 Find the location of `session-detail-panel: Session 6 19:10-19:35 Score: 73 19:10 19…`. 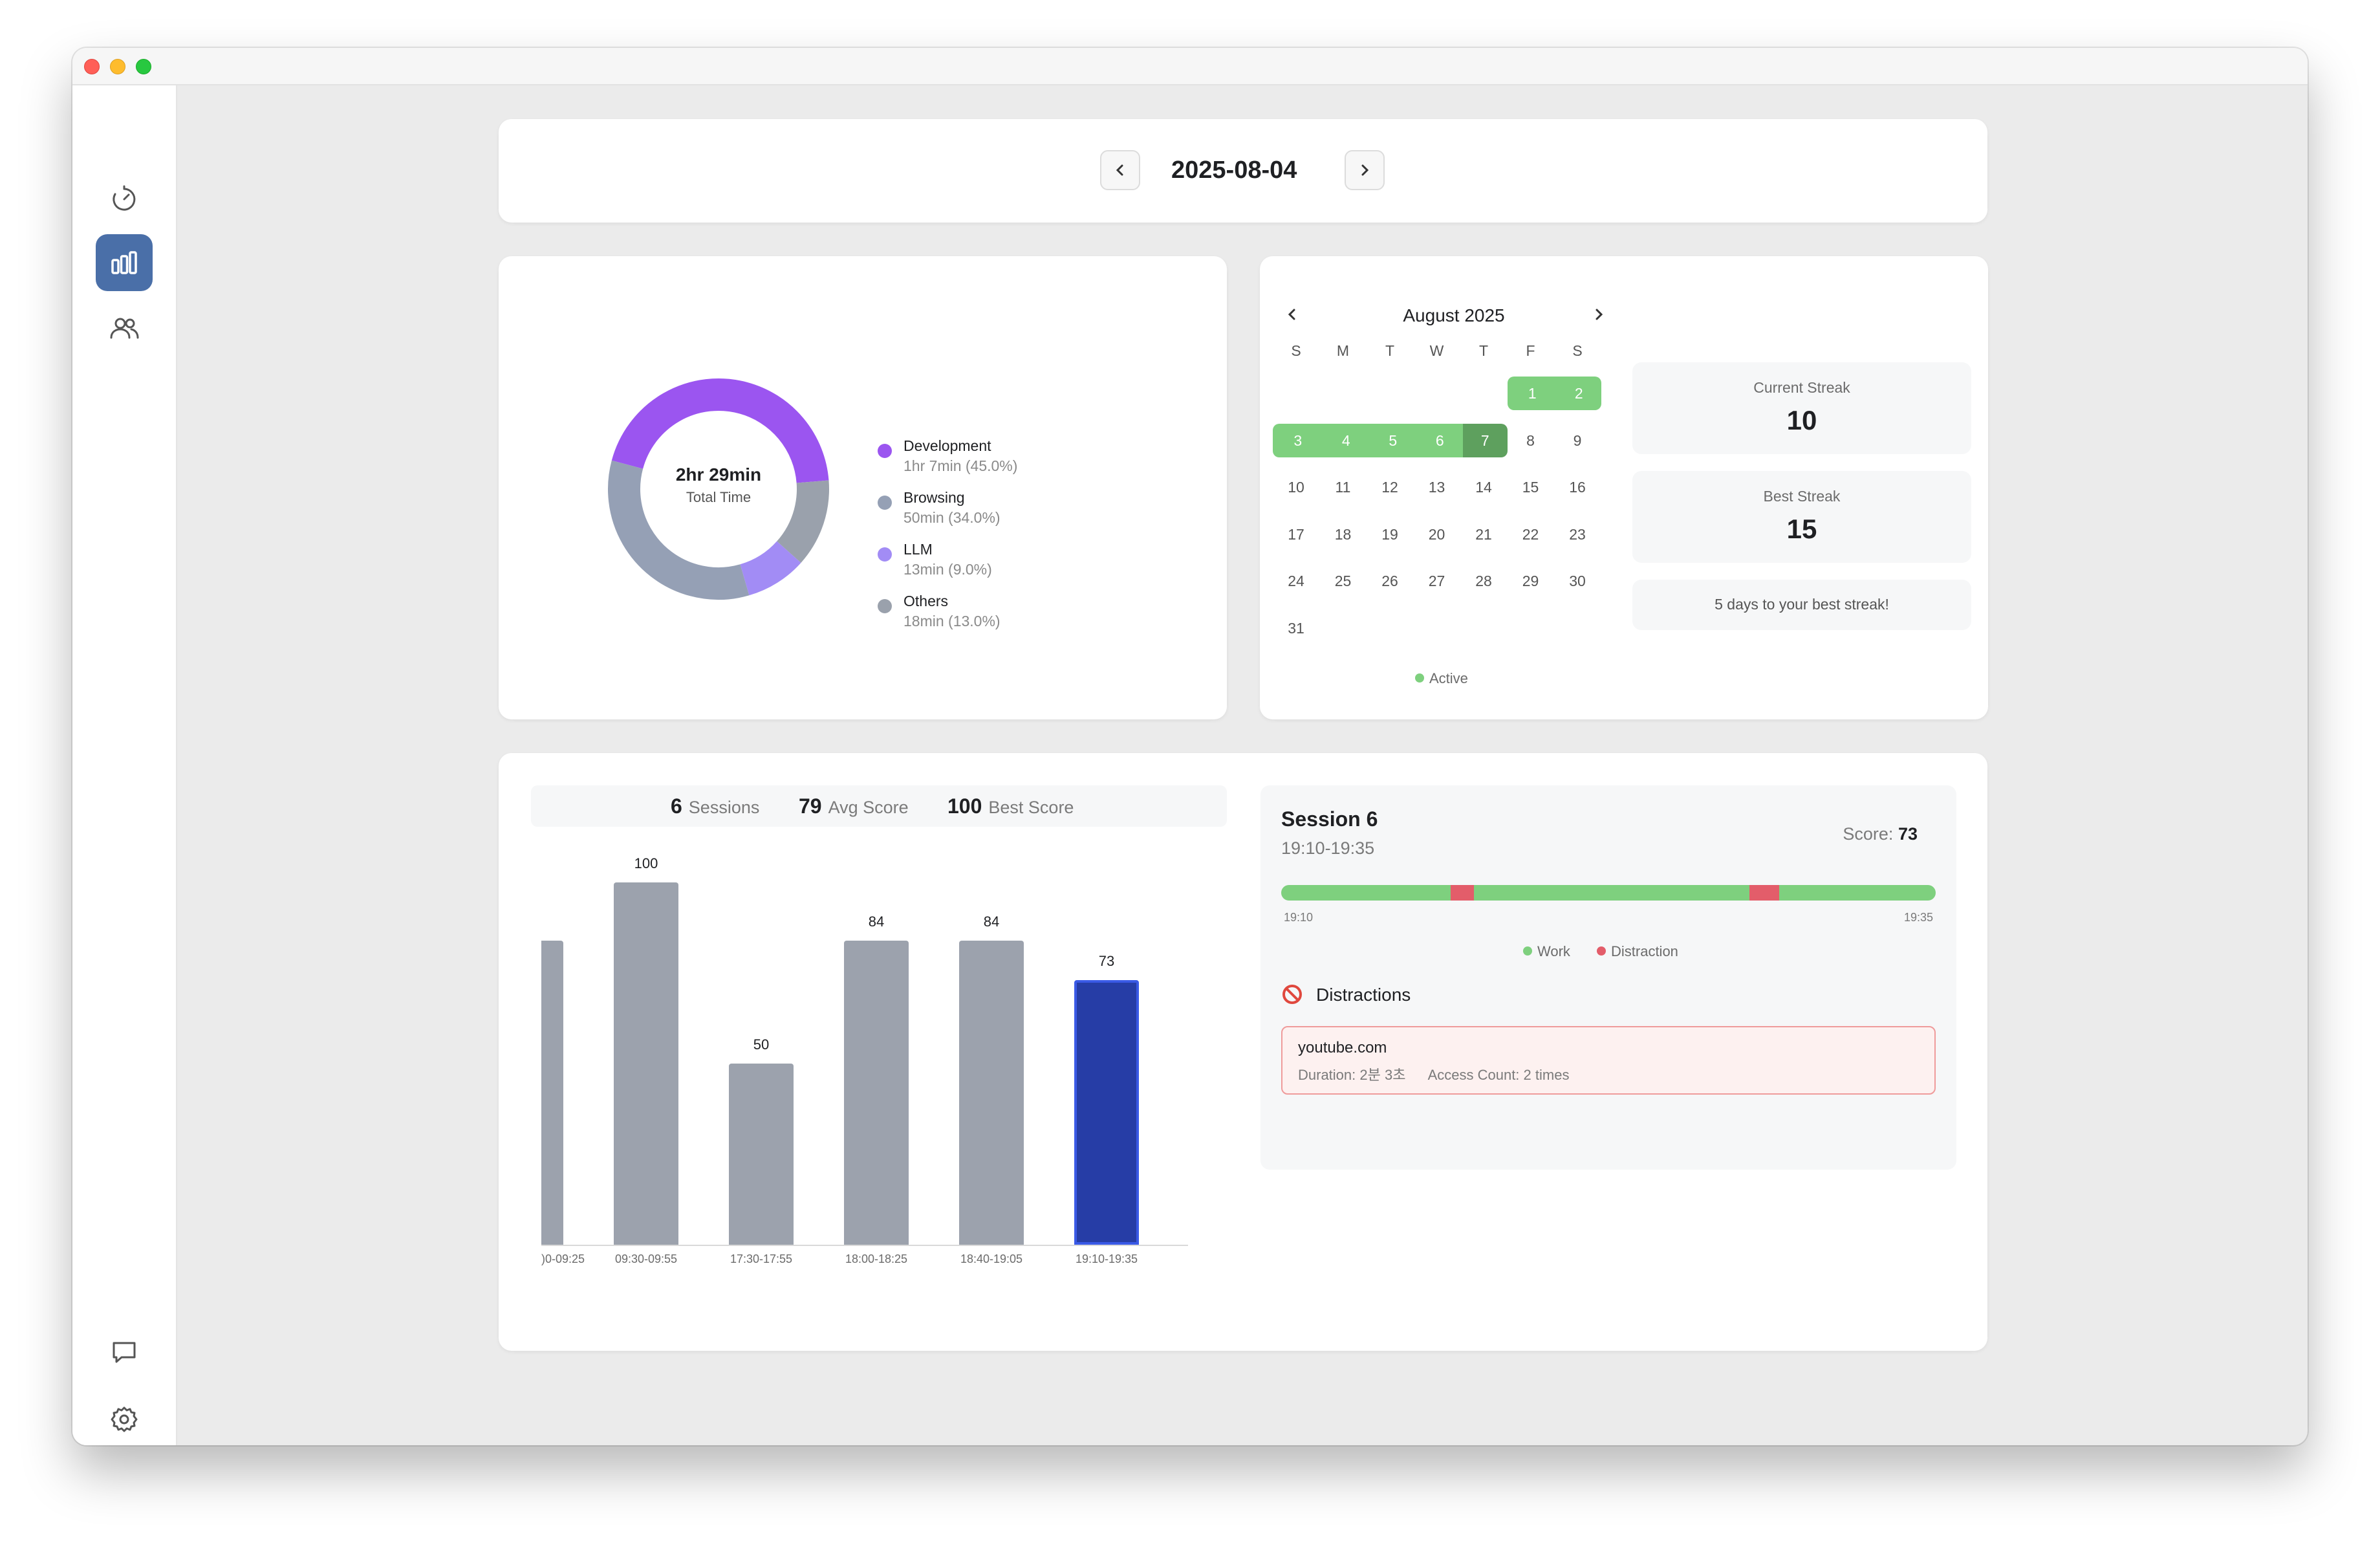

session-detail-panel: Session 6 19:10-19:35 Score: 73 19:10 19… is located at coordinates (1608, 977).